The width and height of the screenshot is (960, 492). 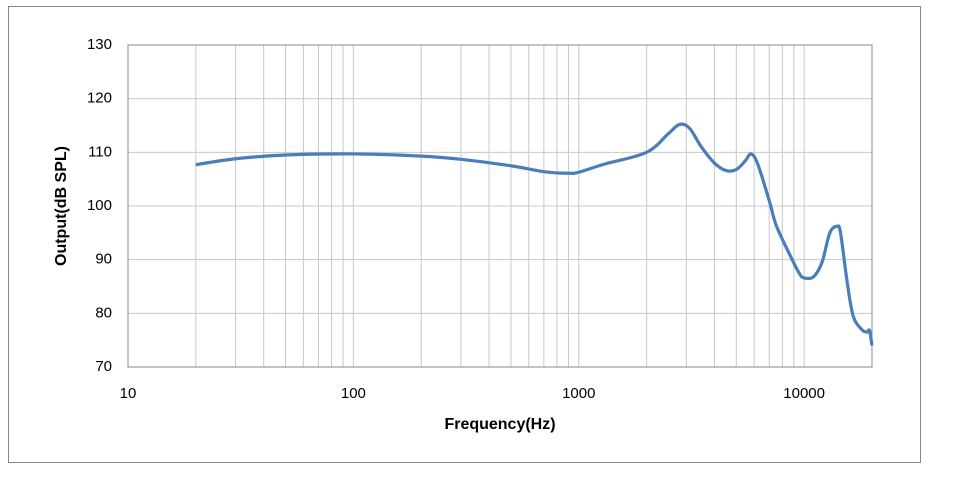 What do you see at coordinates (353, 393) in the screenshot?
I see `x-tick-label: 100` at bounding box center [353, 393].